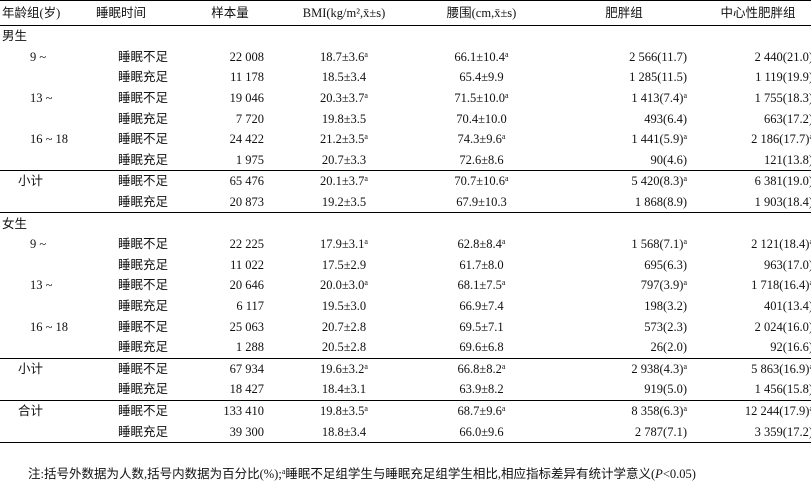 The width and height of the screenshot is (811, 484). What do you see at coordinates (624, 306) in the screenshot?
I see `obese-cell: 198(3.2)` at bounding box center [624, 306].